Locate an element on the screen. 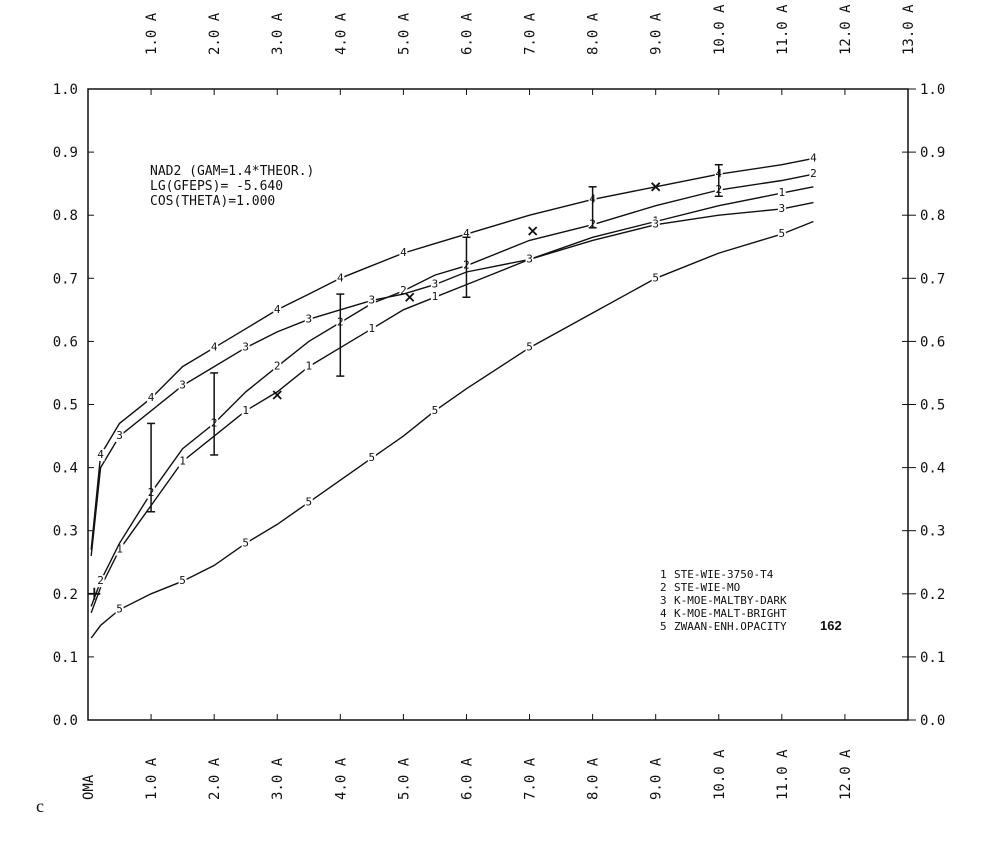  x-tick-label: 8.0 A is located at coordinates (594, 778).